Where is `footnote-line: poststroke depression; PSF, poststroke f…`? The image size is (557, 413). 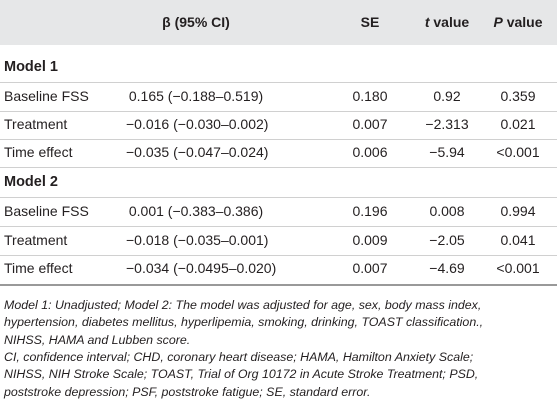
footnote-line: poststroke depression; PSF, poststroke f… is located at coordinates (187, 391).